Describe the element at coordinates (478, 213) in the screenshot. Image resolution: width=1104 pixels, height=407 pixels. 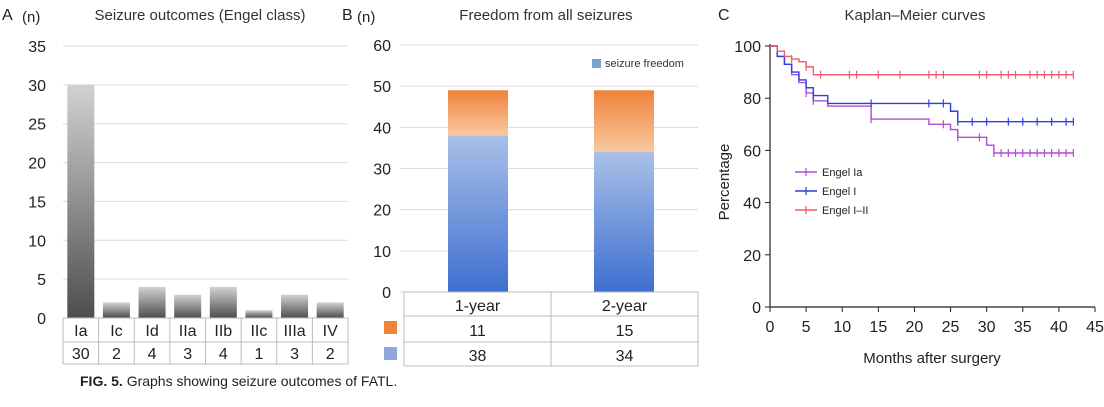
I see `panel-b-bar-seizure-freedom-1-year` at that location.